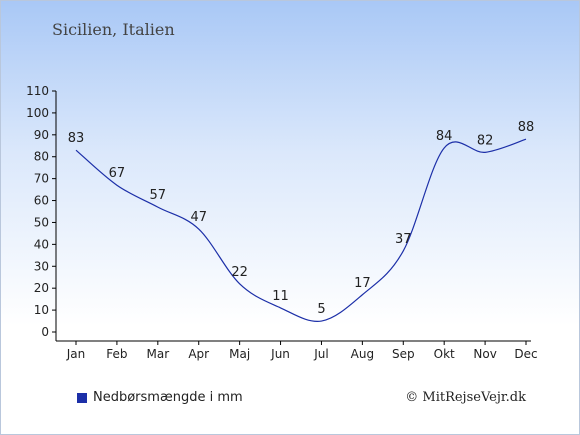 This screenshot has height=435, width=580. I want to click on data-label: 88, so click(526, 127).